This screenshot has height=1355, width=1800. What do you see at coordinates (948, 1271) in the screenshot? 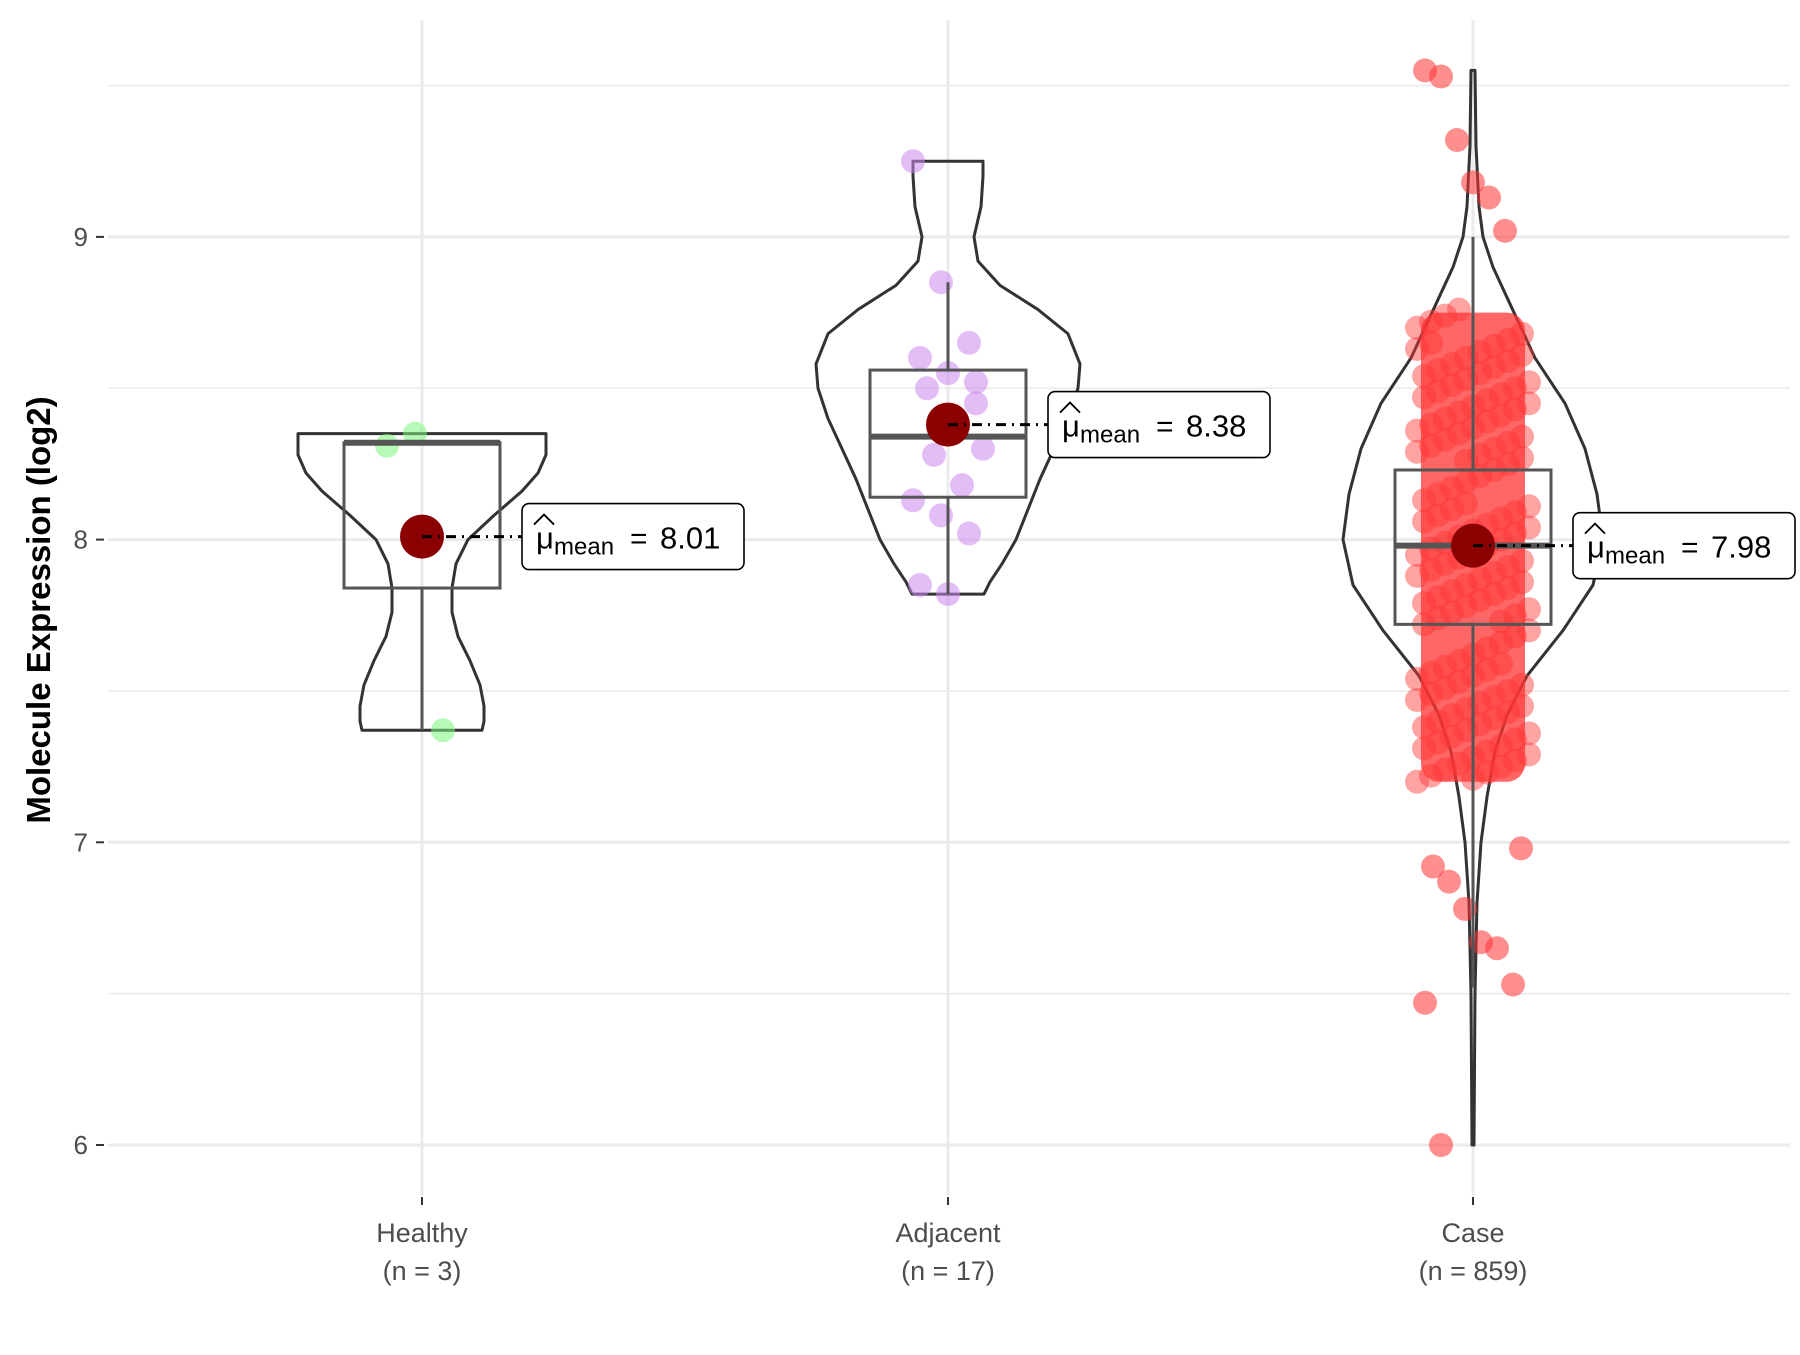
I see `x-tick-count: (n = 17)` at bounding box center [948, 1271].